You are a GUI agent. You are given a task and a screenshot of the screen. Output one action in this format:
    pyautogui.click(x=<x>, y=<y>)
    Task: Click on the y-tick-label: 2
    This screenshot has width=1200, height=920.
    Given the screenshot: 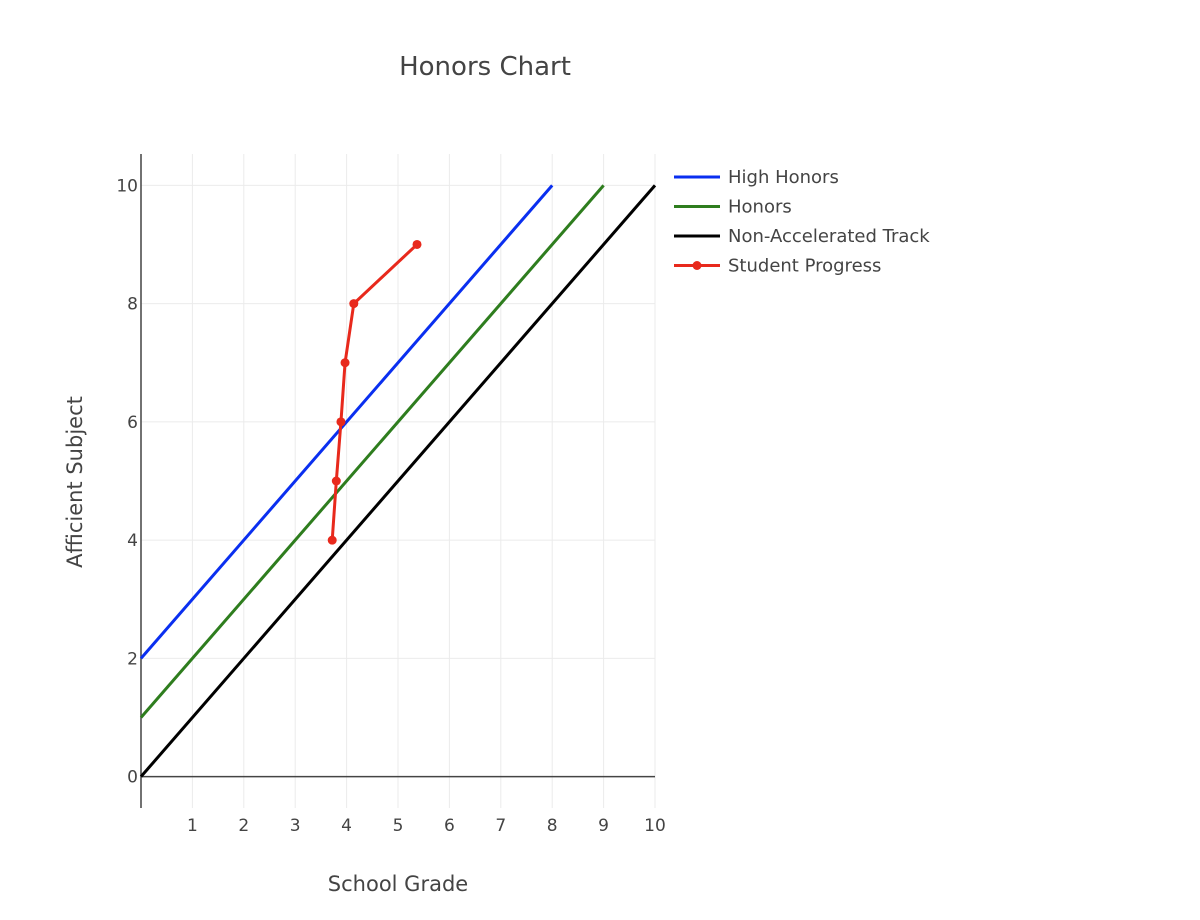 What is the action you would take?
    pyautogui.click(x=132, y=659)
    